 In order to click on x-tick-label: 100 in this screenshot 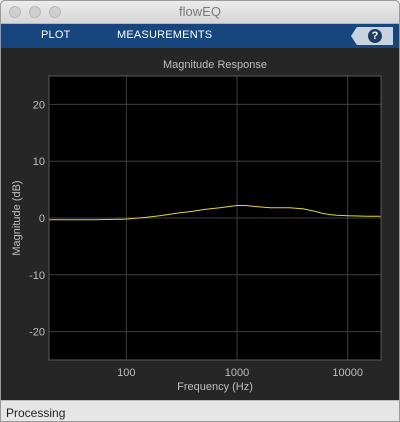, I will do `click(126, 373)`.